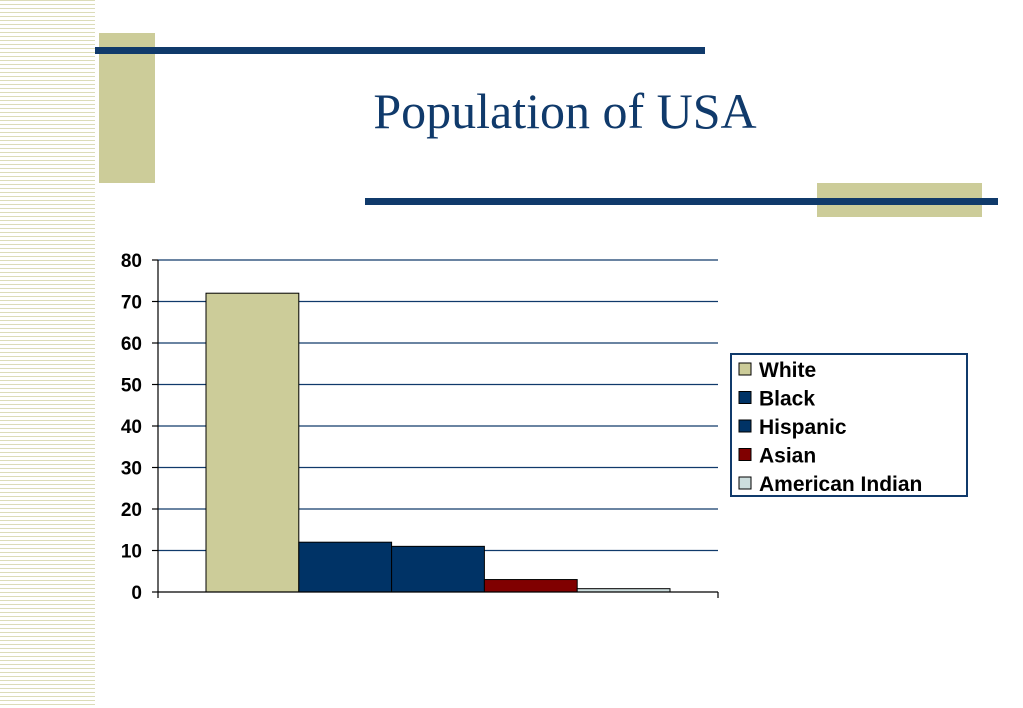 The image size is (1023, 708). I want to click on legend-label: Black, so click(787, 399).